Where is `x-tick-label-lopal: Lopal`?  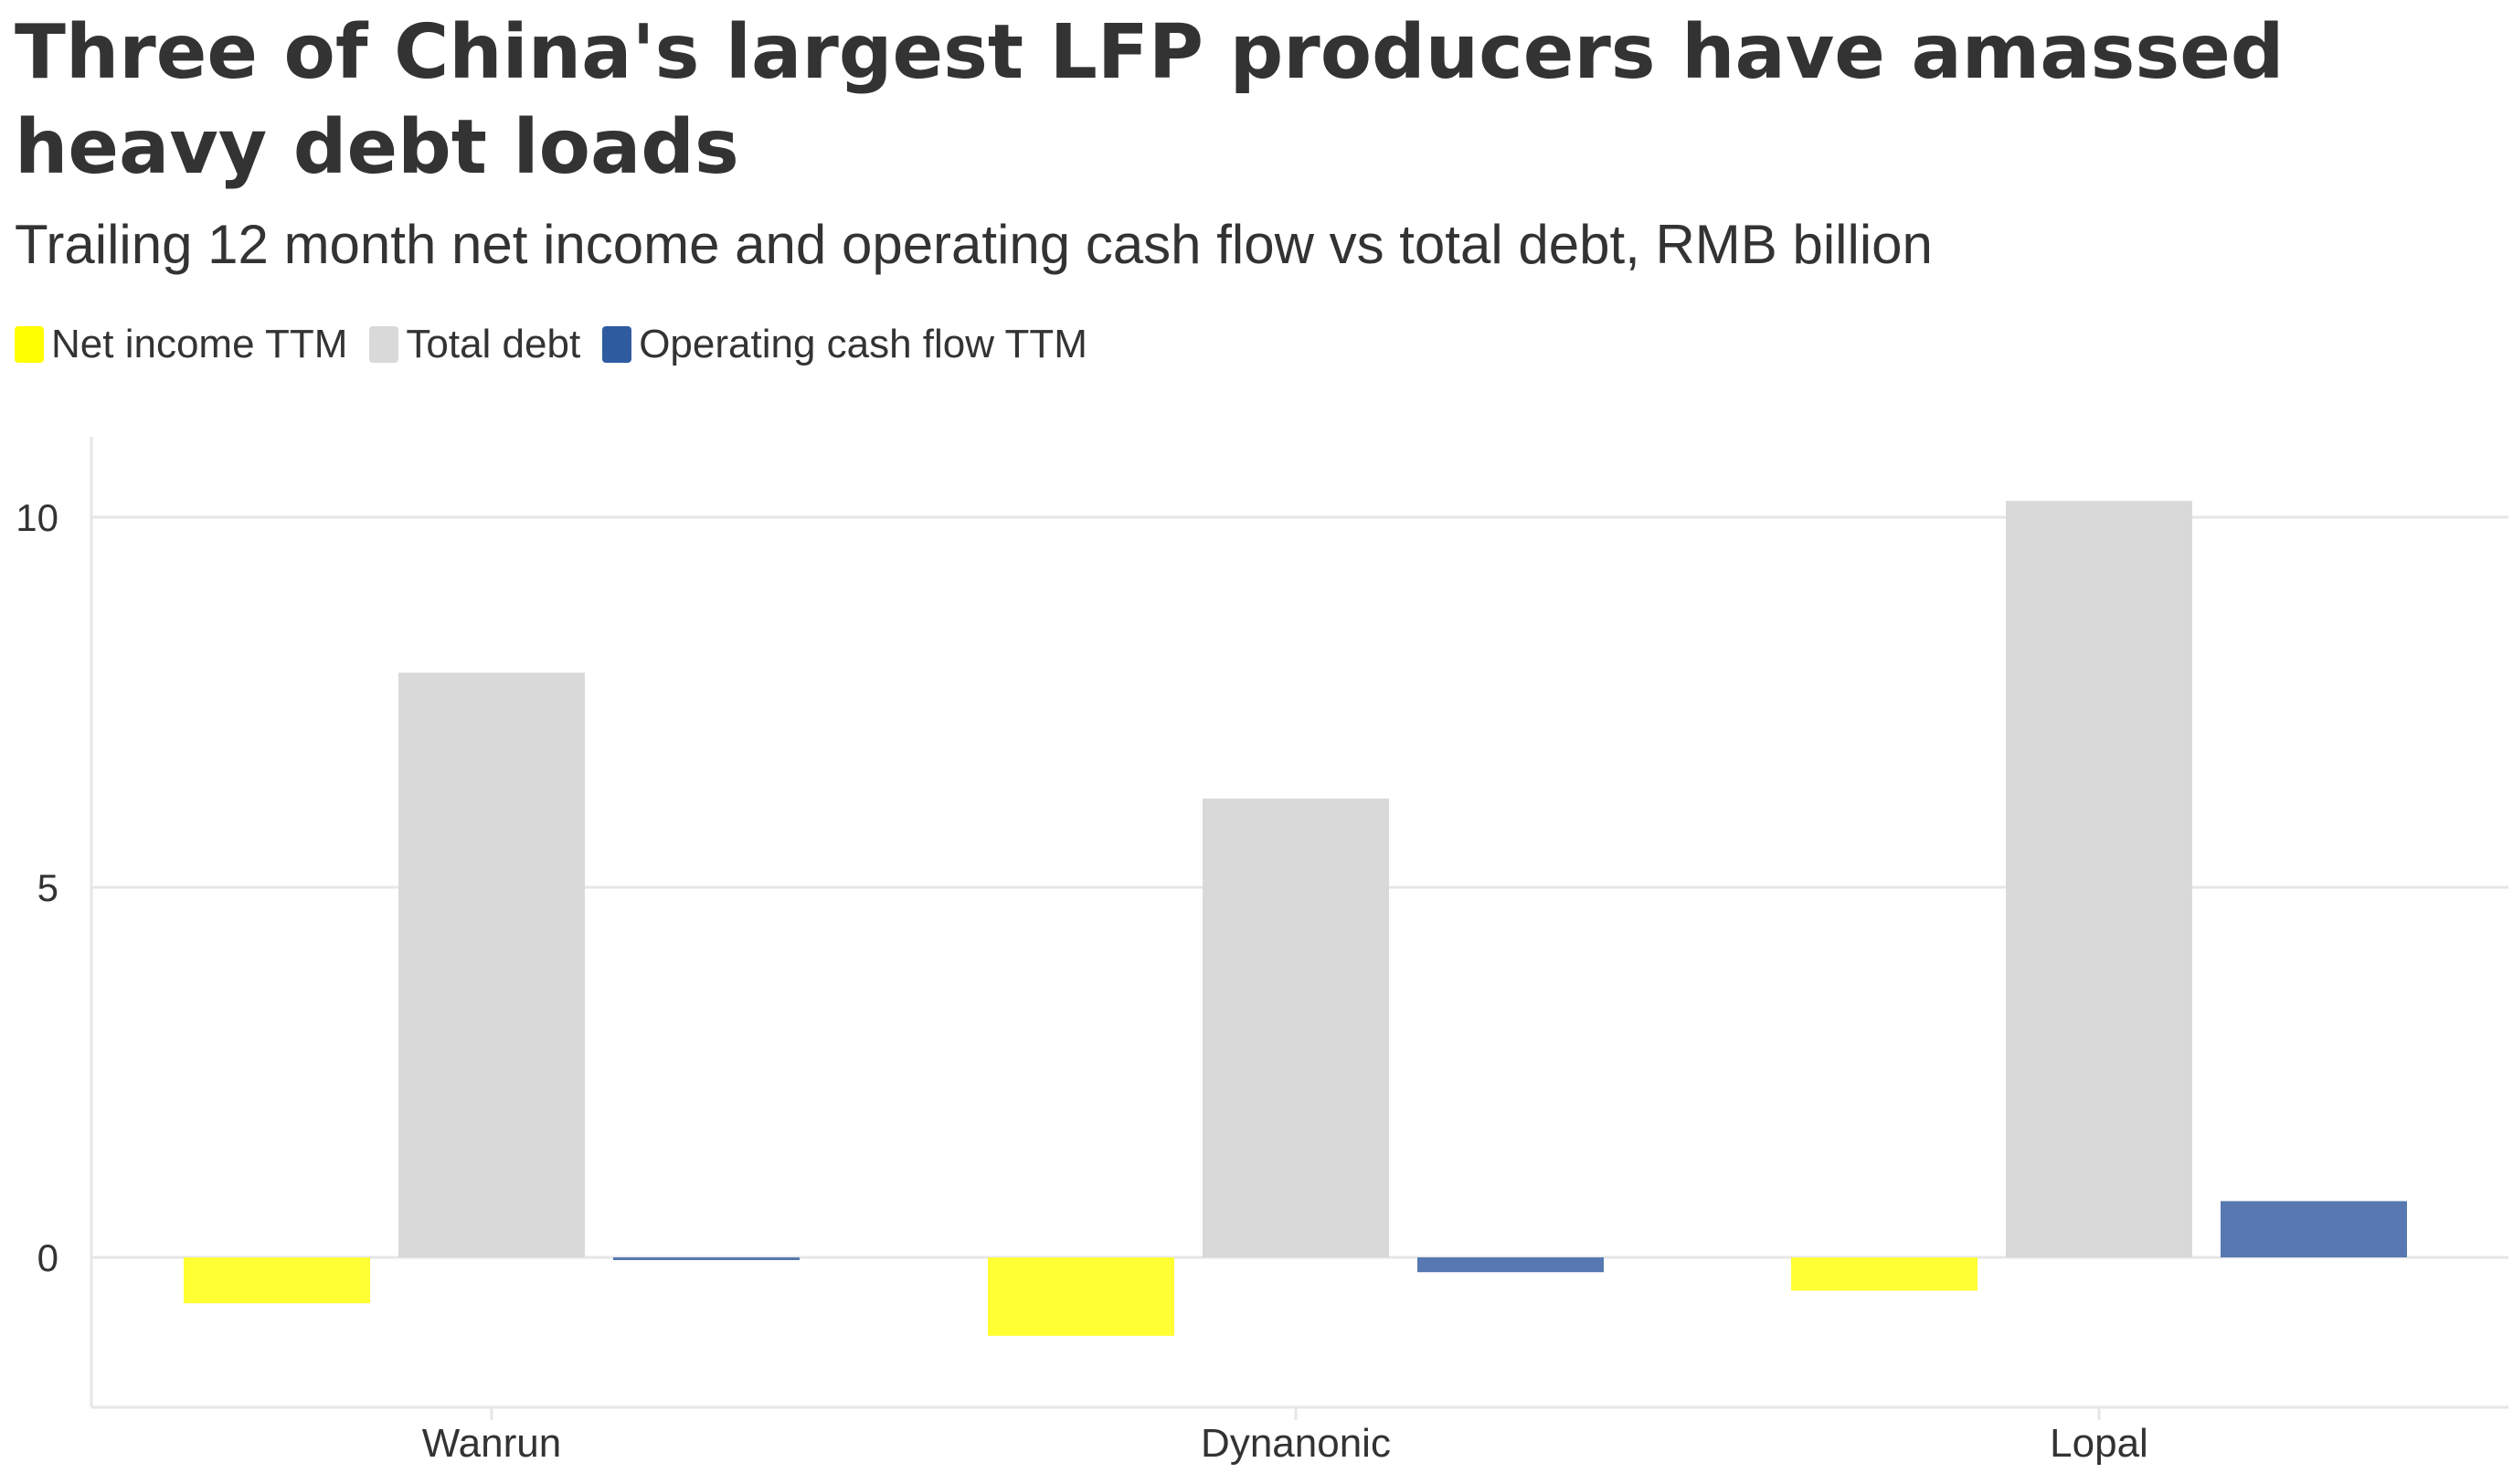 x-tick-label-lopal: Lopal is located at coordinates (2099, 1443).